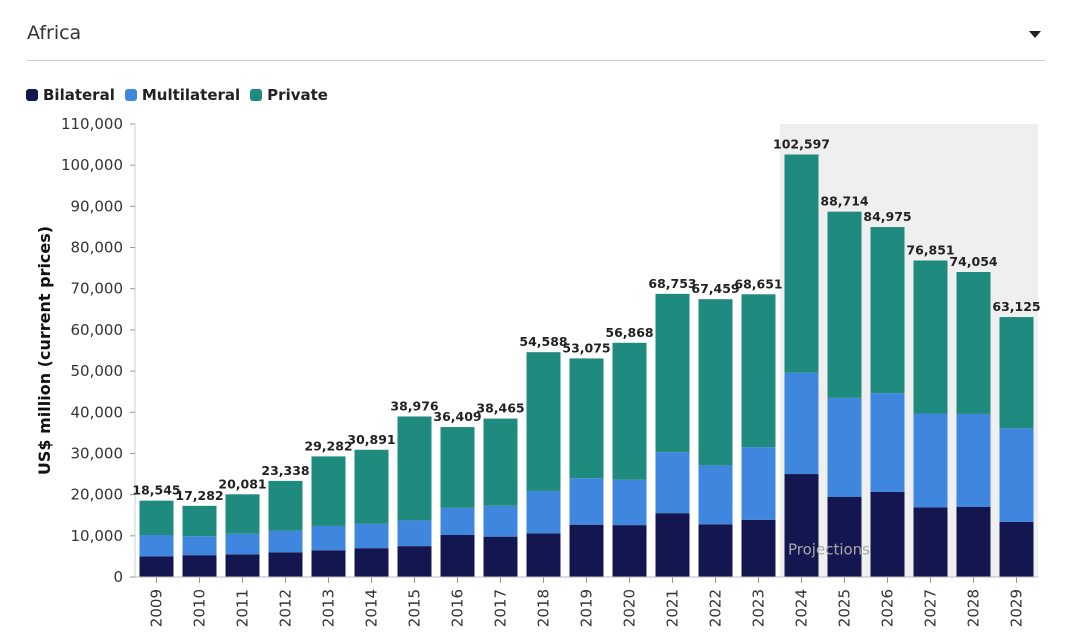 Image resolution: width=1069 pixels, height=638 pixels. I want to click on bar-total-label: 38,465, so click(500, 408).